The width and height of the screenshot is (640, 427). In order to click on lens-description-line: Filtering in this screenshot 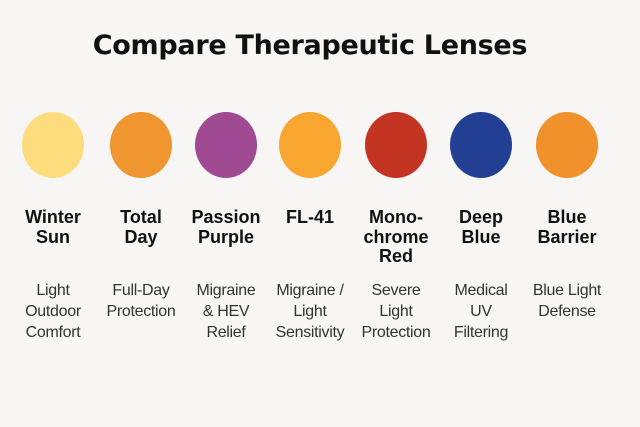, I will do `click(481, 332)`.